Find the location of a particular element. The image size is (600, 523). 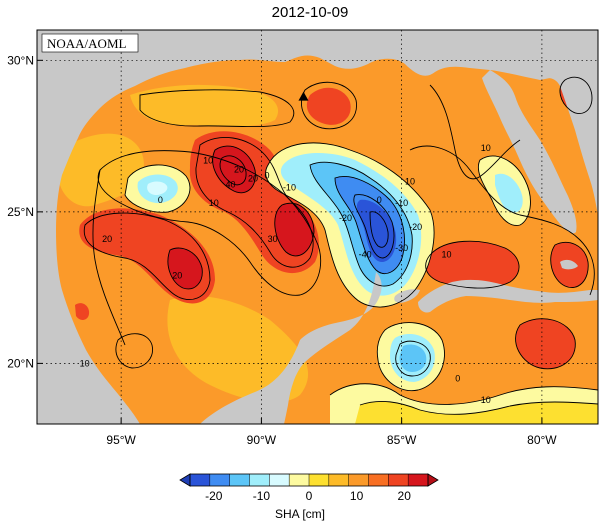

warm-spot-west is located at coordinates (82, 311).